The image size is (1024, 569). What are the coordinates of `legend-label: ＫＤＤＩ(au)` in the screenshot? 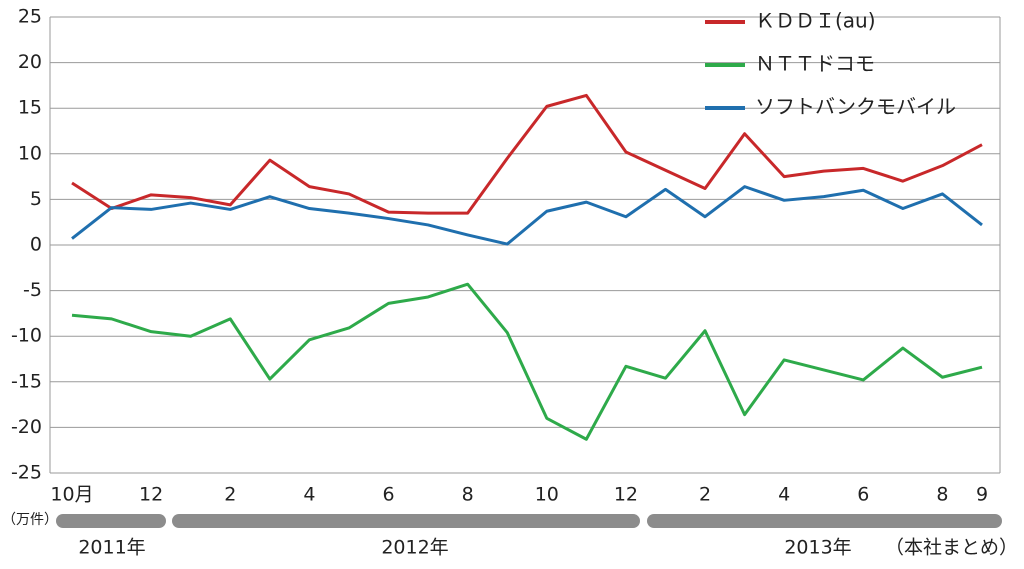 It's located at (815, 21).